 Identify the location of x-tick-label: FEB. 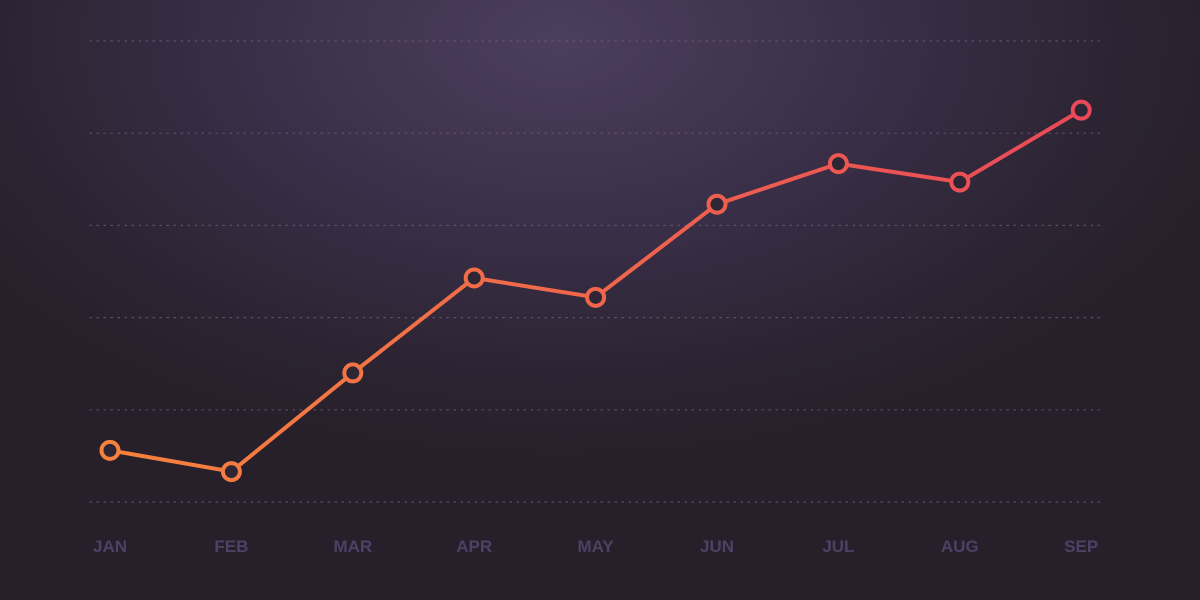
(231, 546).